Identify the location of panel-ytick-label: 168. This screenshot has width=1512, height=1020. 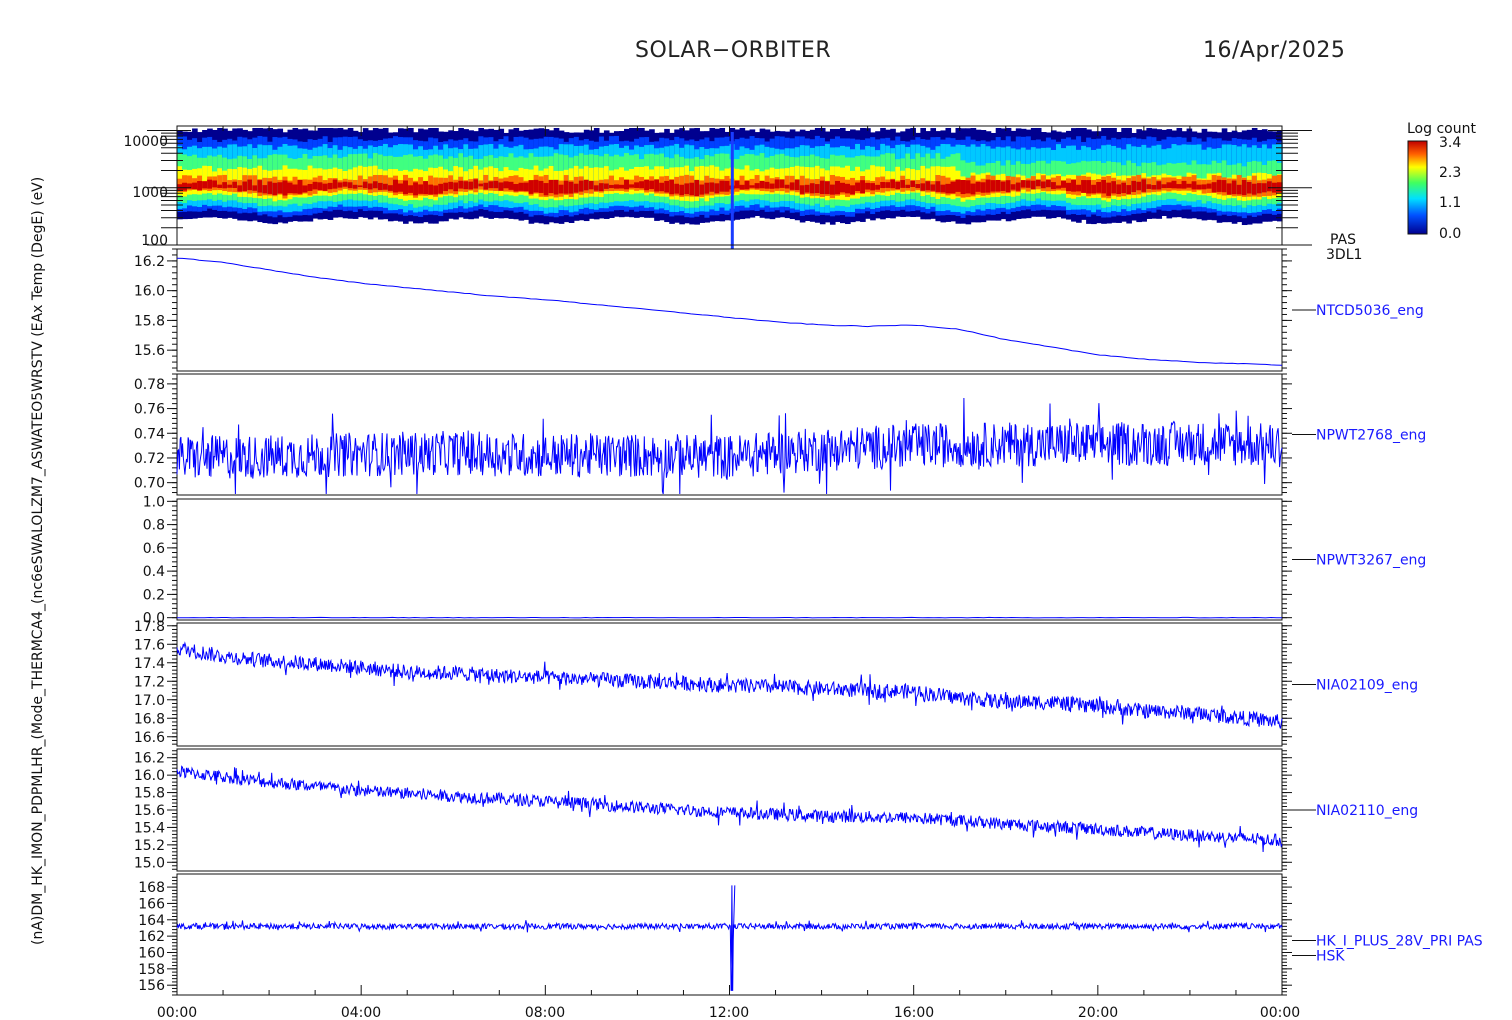
(151, 888).